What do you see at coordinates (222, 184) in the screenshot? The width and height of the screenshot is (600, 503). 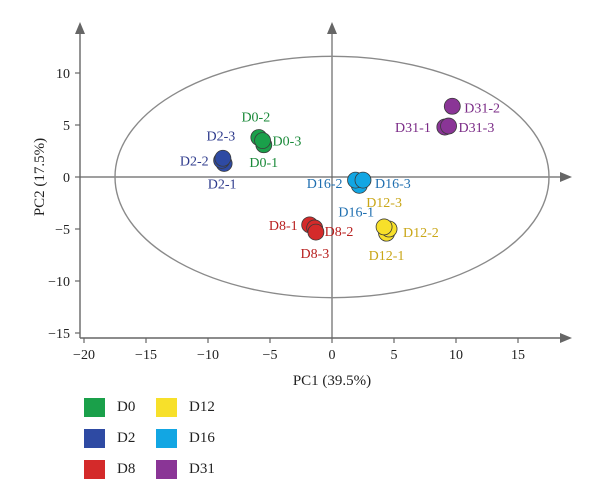 I see `point-label-d2-1: D2-1` at bounding box center [222, 184].